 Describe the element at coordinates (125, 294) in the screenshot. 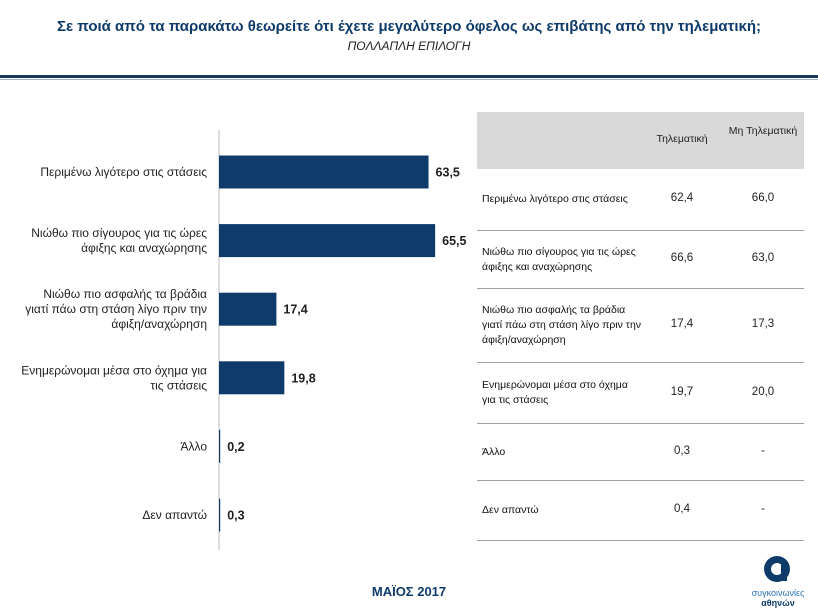

I see `category-label: Νιώθω πιο ασφαλής τα βράδια` at that location.